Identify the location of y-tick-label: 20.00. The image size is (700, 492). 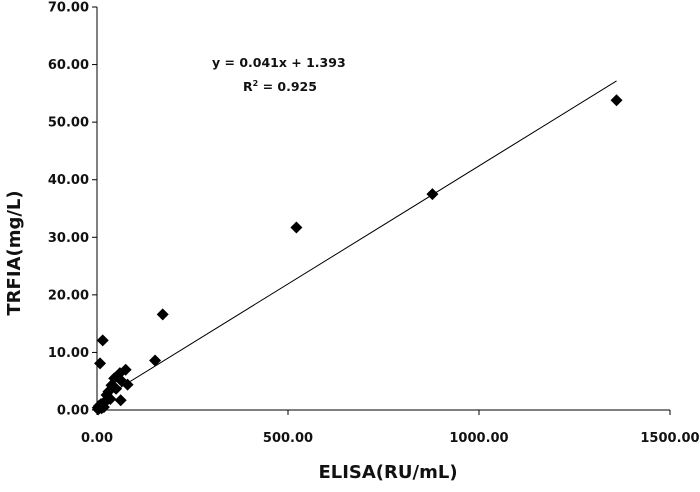
(68, 295).